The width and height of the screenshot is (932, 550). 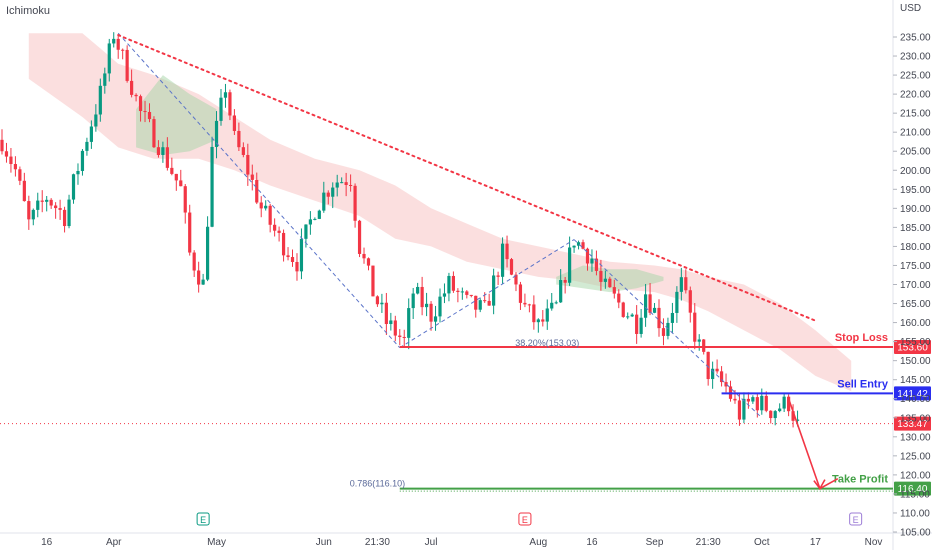 What do you see at coordinates (915, 228) in the screenshot?
I see `y-tick-label: 185.00` at bounding box center [915, 228].